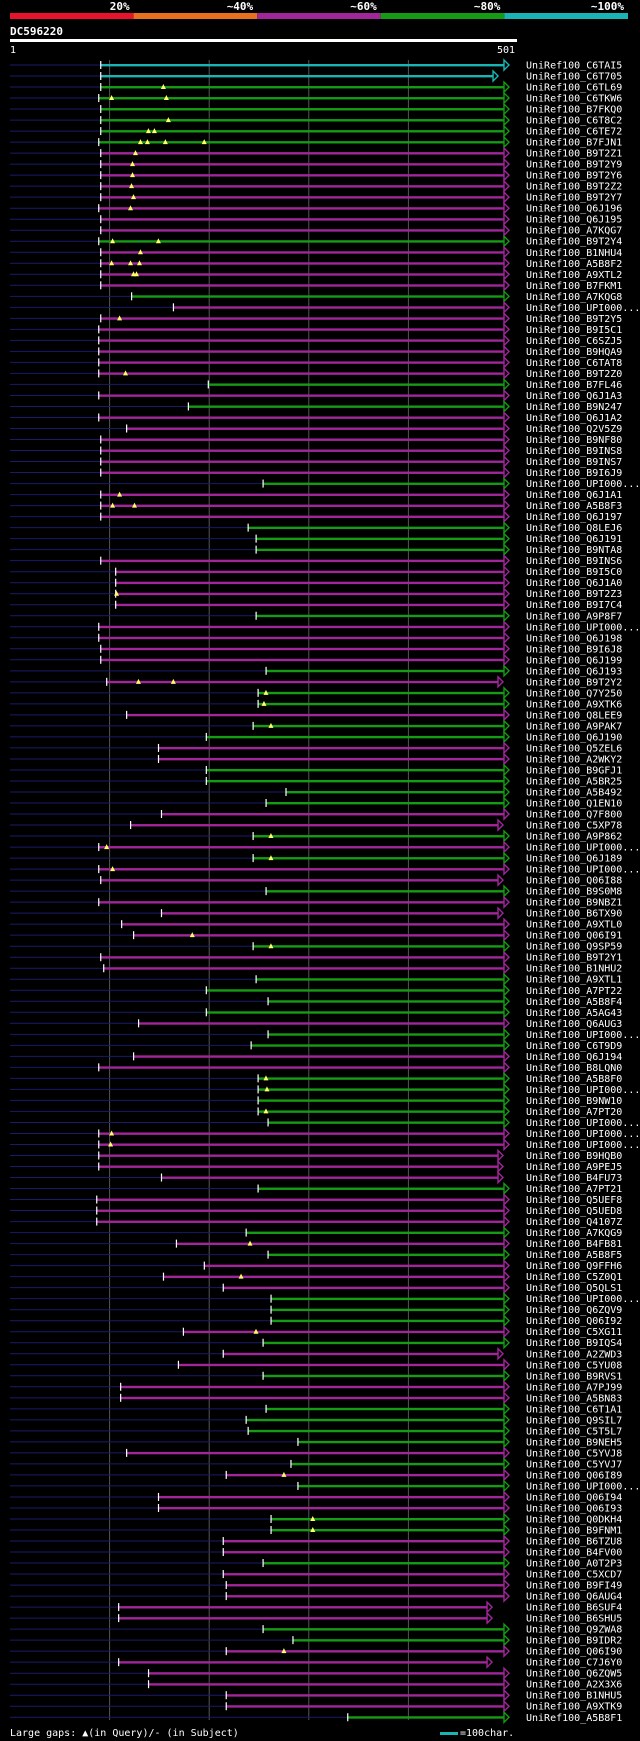 This screenshot has height=1741, width=640. I want to click on hit-label: UniRef100_C6T705, so click(574, 77).